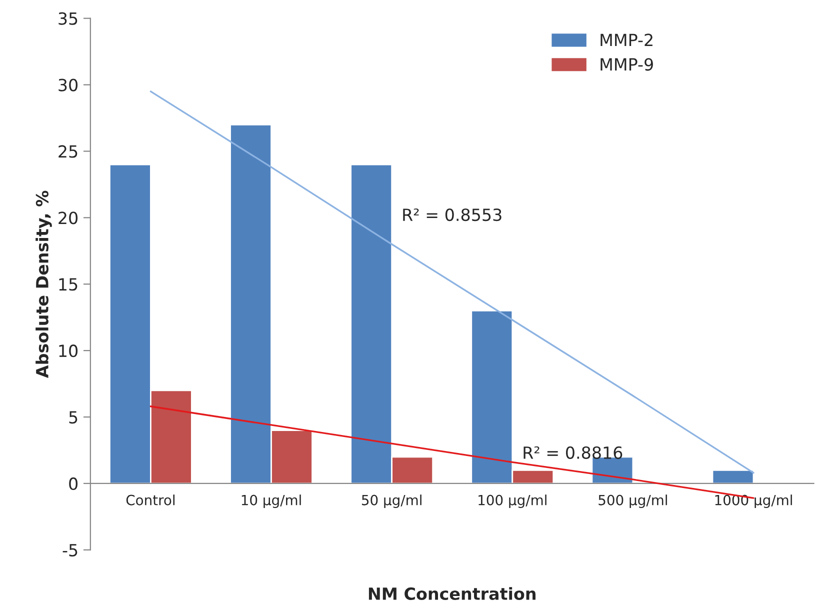 The height and width of the screenshot is (611, 822). Describe the element at coordinates (512, 501) in the screenshot. I see `x-tick-label: 100 µg/ml` at that location.